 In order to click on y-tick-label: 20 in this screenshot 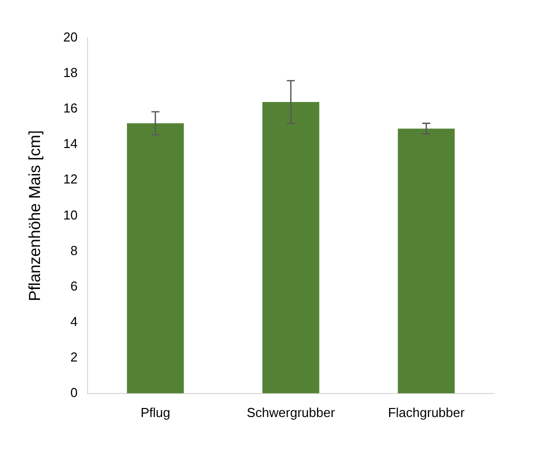, I will do `click(70, 37)`.